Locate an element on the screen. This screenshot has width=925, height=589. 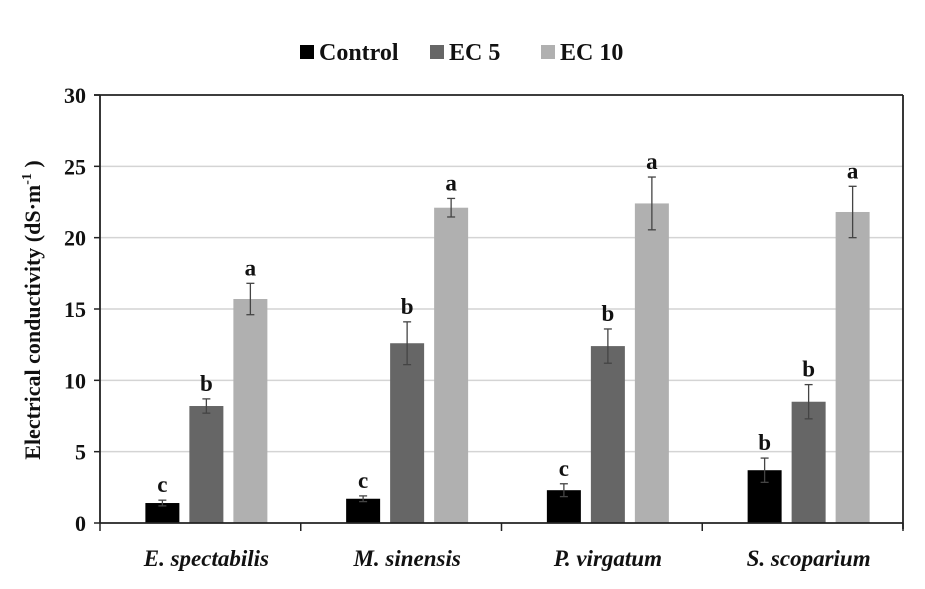
legend: Control EC 5 EC 10 is located at coordinates (461, 53).